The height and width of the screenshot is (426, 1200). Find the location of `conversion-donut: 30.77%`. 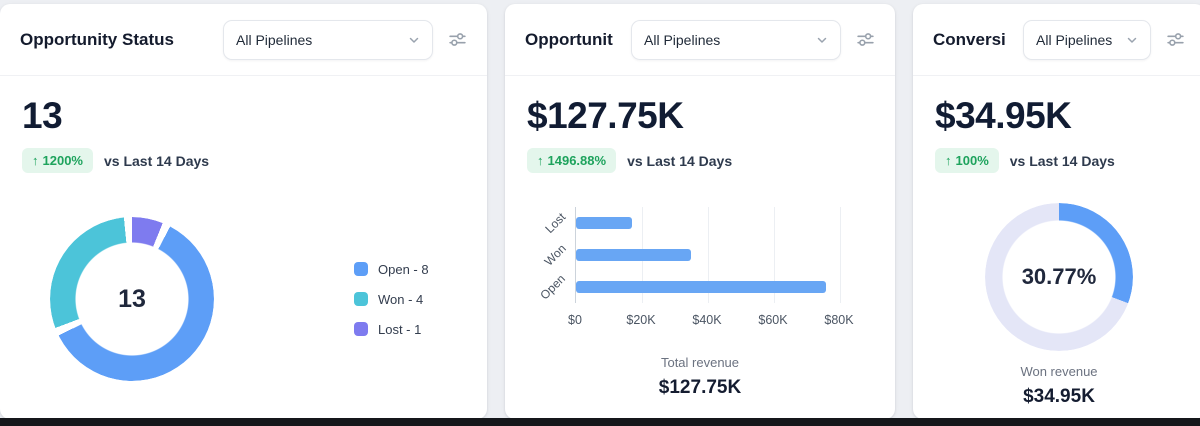

conversion-donut: 30.77% is located at coordinates (1059, 277).